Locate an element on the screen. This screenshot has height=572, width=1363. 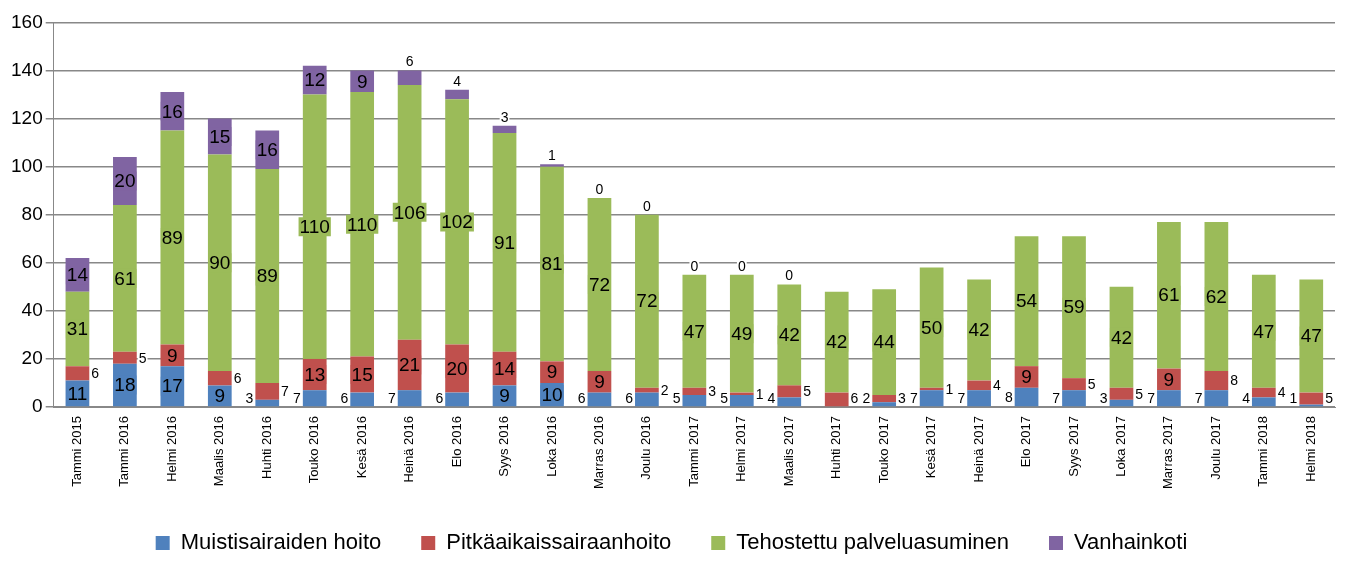
data-label: 106 is located at coordinates (409, 212).